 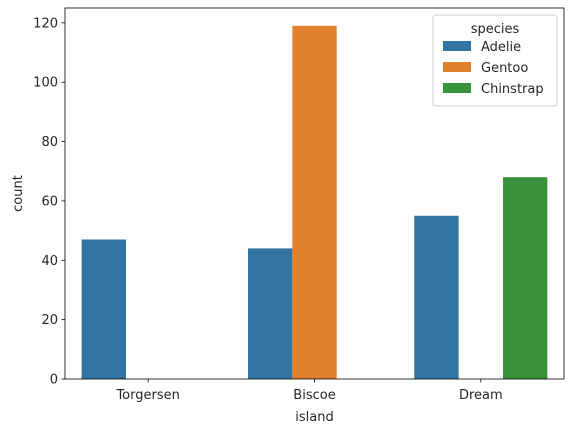 What do you see at coordinates (457, 67) in the screenshot?
I see `legend-swatch-gentoo` at bounding box center [457, 67].